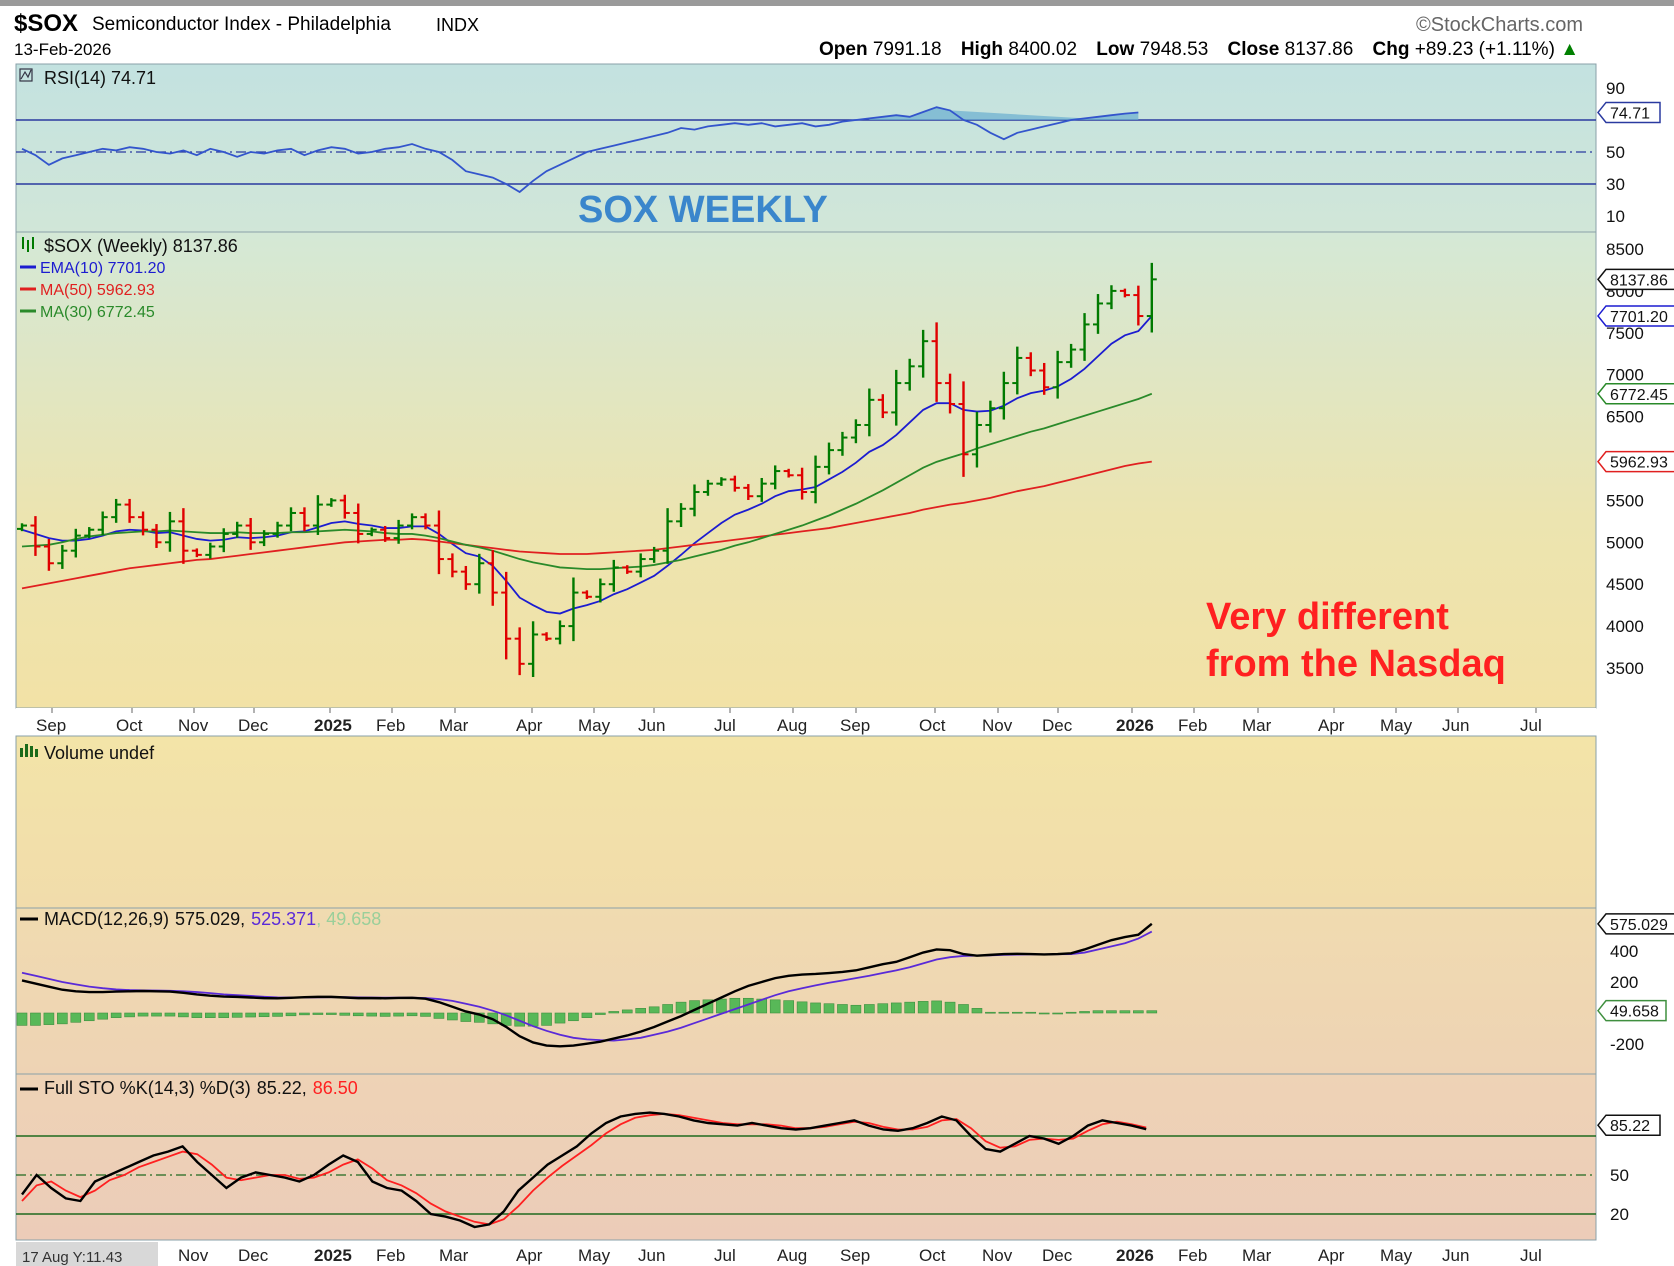  What do you see at coordinates (1639, 463) in the screenshot?
I see `ma50-last-value: 5962.93` at bounding box center [1639, 463].